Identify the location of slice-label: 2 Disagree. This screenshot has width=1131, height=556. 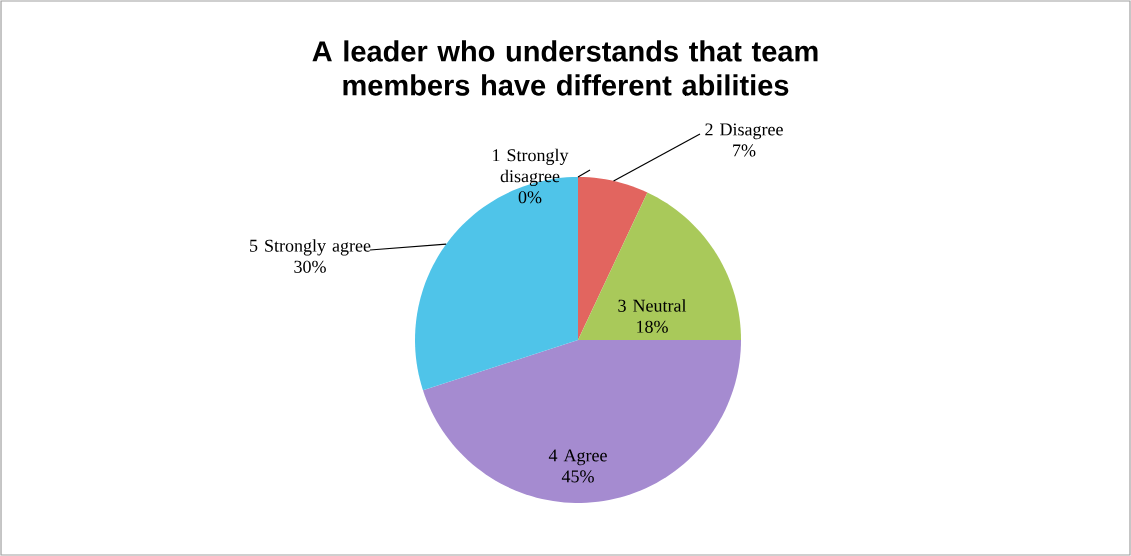
(744, 131).